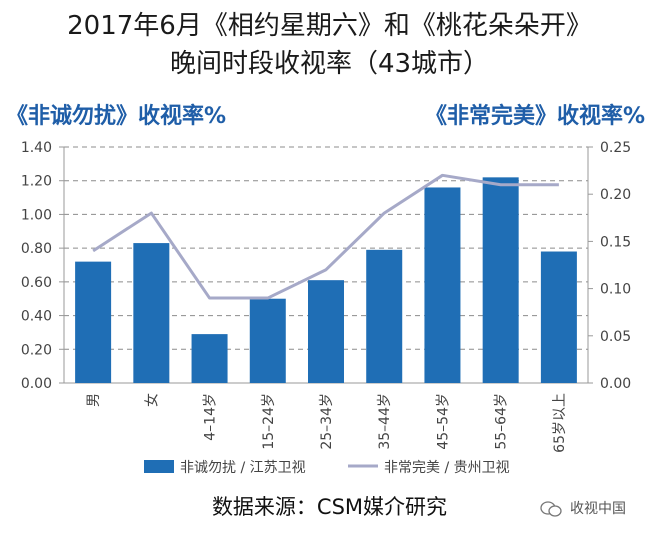 This screenshot has width=659, height=539. I want to click on category-label: 男, so click(94, 400).